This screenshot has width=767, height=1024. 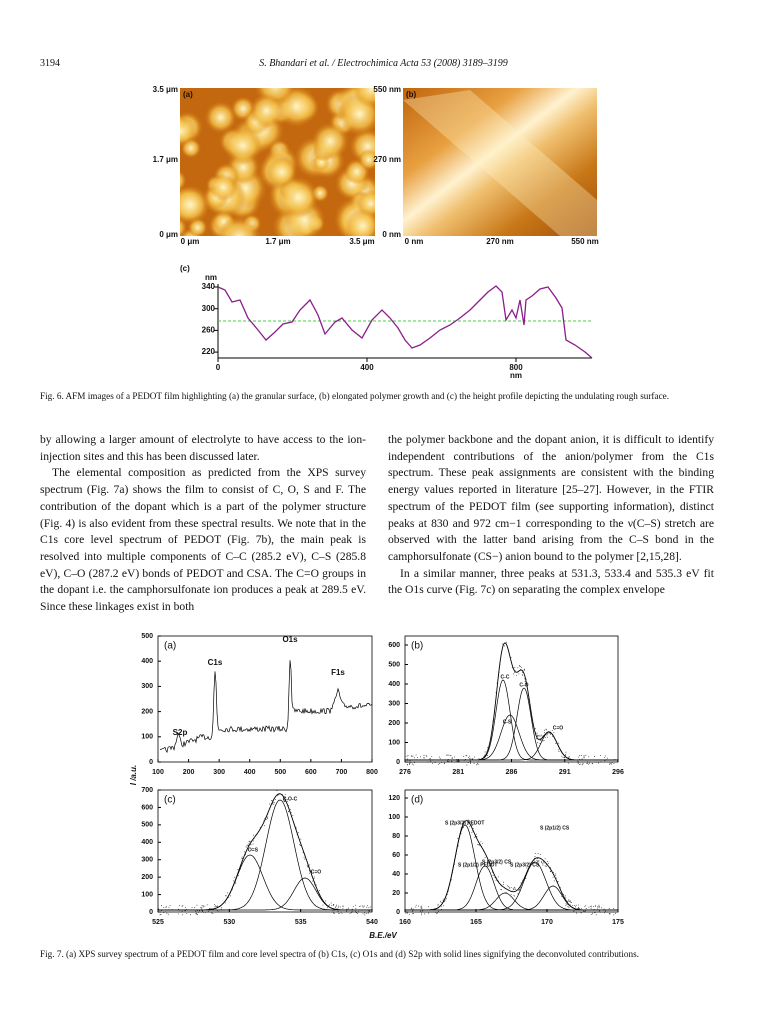 I want to click on x-tick-label: 200, so click(x=189, y=772).